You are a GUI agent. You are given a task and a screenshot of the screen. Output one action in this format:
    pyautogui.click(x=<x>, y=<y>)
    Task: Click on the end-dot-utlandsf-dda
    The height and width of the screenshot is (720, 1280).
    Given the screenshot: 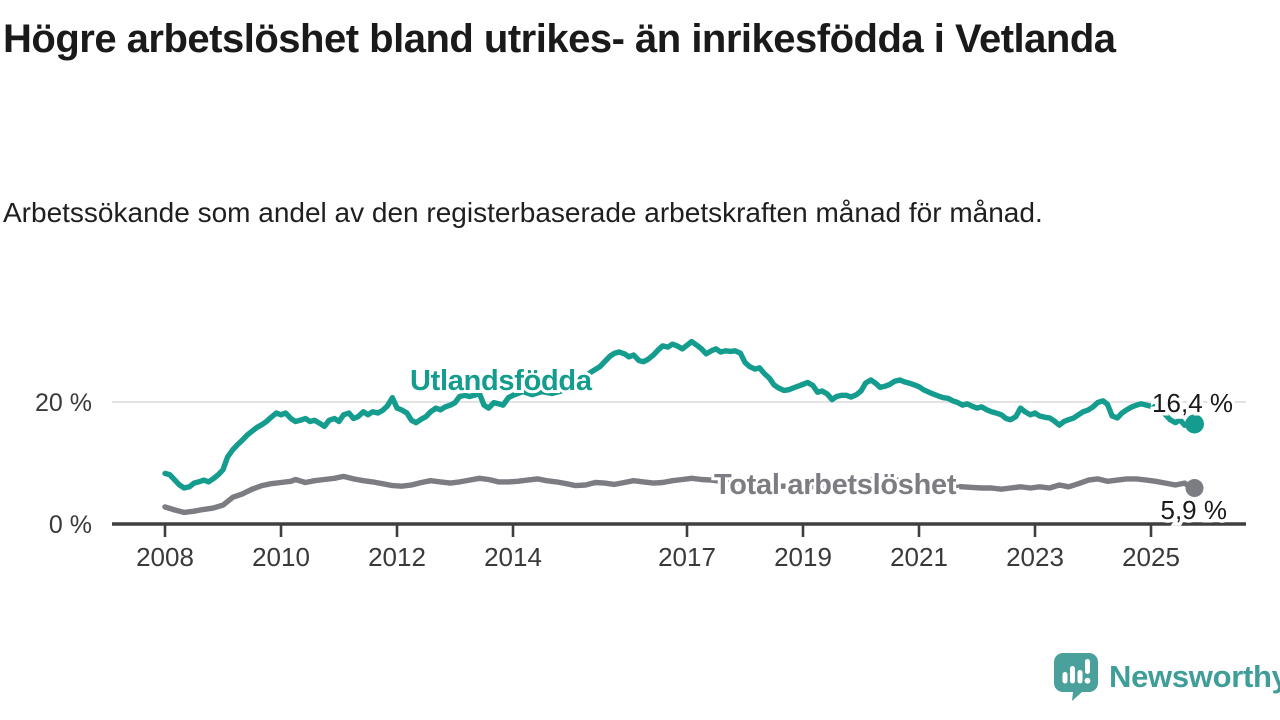 What is the action you would take?
    pyautogui.click(x=1194, y=424)
    